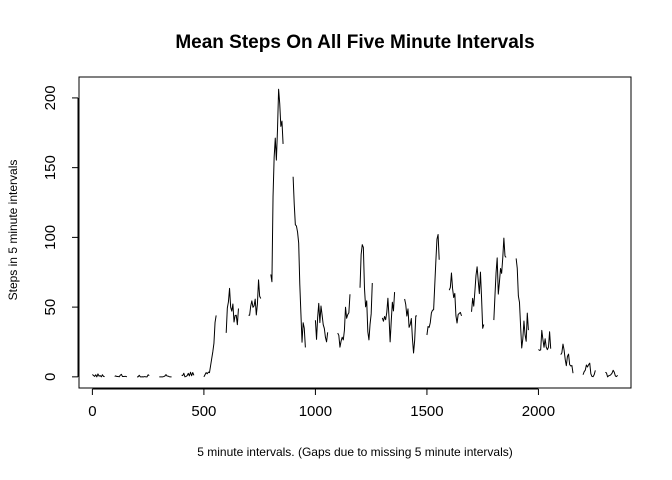 Image resolution: width=672 pixels, height=480 pixels. What do you see at coordinates (50, 167) in the screenshot?
I see `y-tick-label: 150` at bounding box center [50, 167].